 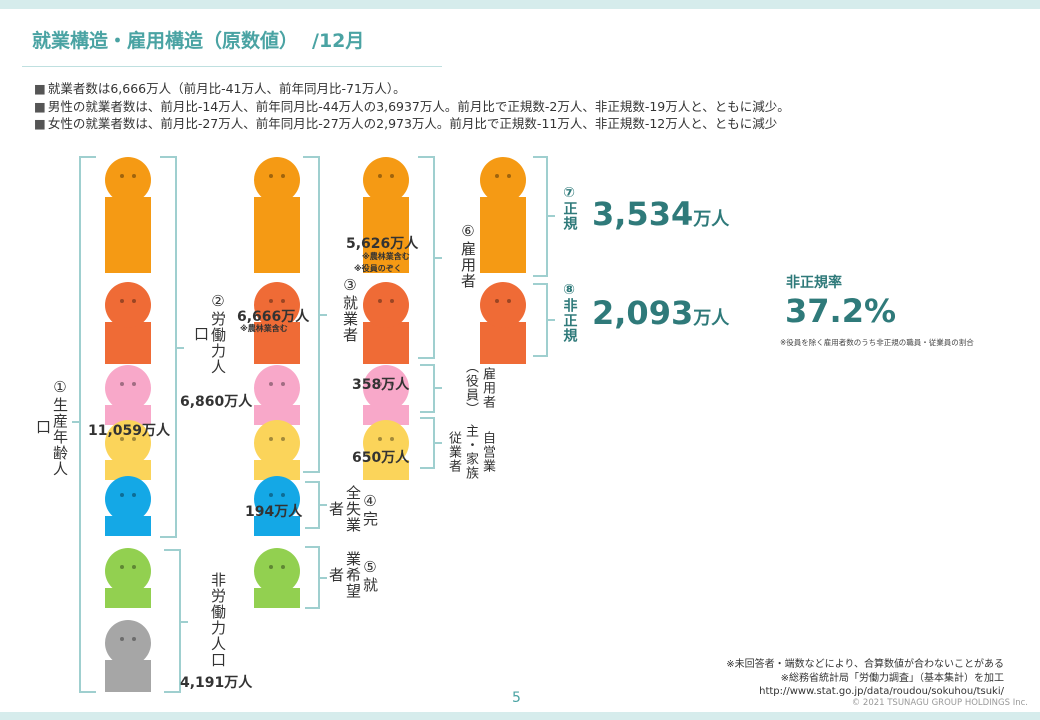 What do you see at coordinates (661, 214) in the screenshot?
I see `value-regular: 3,534万人` at bounding box center [661, 214].